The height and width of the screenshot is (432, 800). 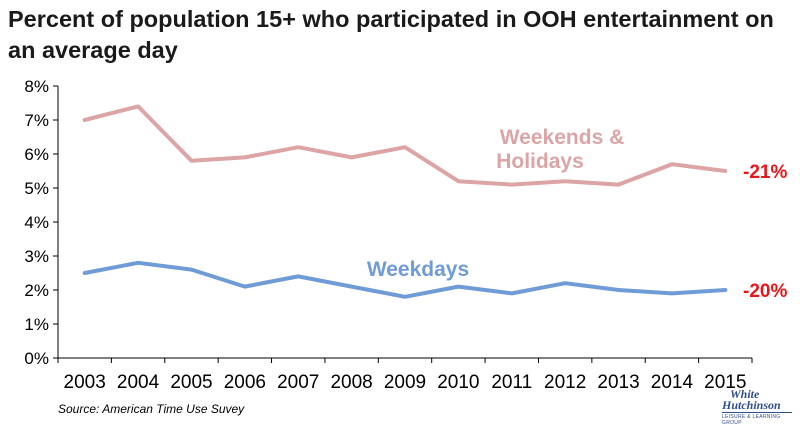 I want to click on y-tick-label: 1%, so click(x=36, y=324).